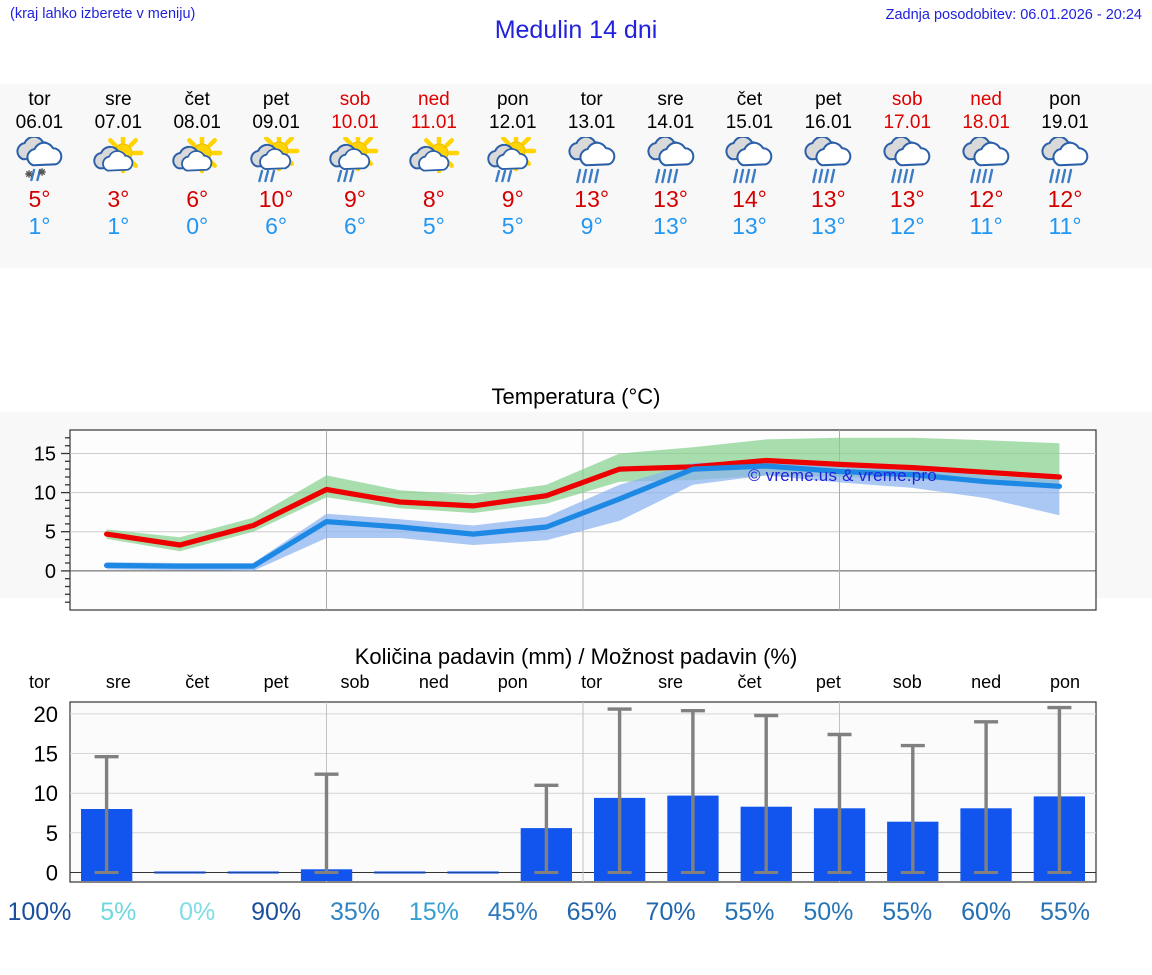  What do you see at coordinates (355, 912) in the screenshot?
I see `precipitation-probability: 35%` at bounding box center [355, 912].